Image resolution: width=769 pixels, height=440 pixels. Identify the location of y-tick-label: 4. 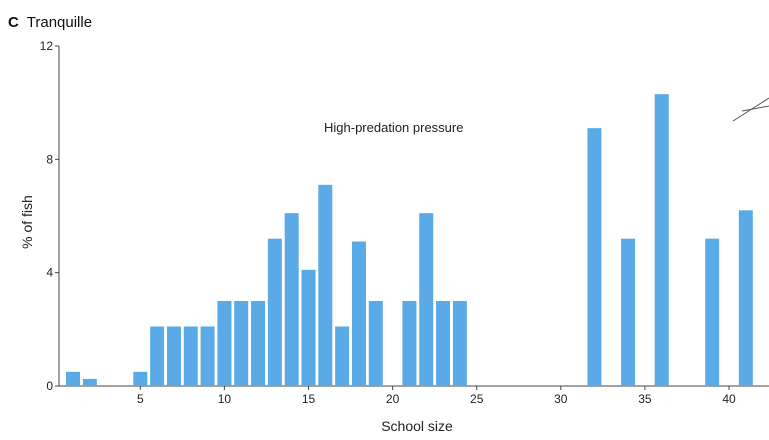
(49, 273).